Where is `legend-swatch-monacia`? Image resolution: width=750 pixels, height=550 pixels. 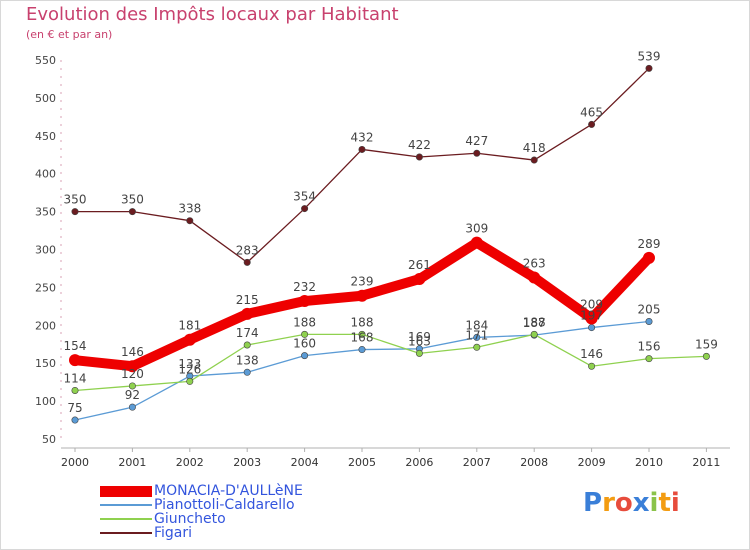 legend-swatch-monacia is located at coordinates (126, 491).